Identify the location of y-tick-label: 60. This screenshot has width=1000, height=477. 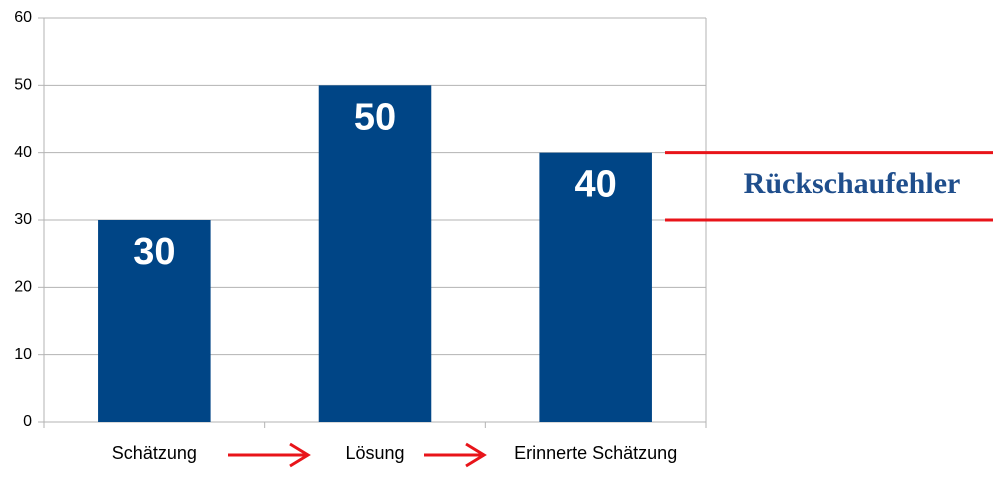
(23, 17).